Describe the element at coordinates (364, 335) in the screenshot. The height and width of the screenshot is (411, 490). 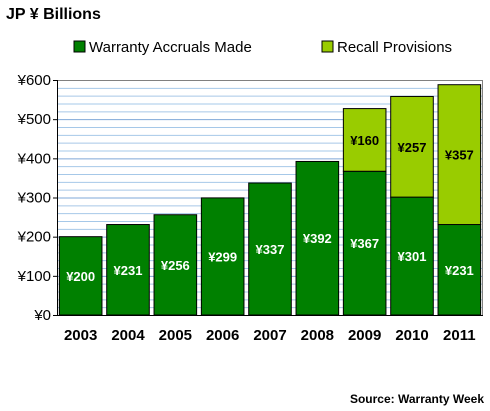
I see `x-tick-label: 2009` at that location.